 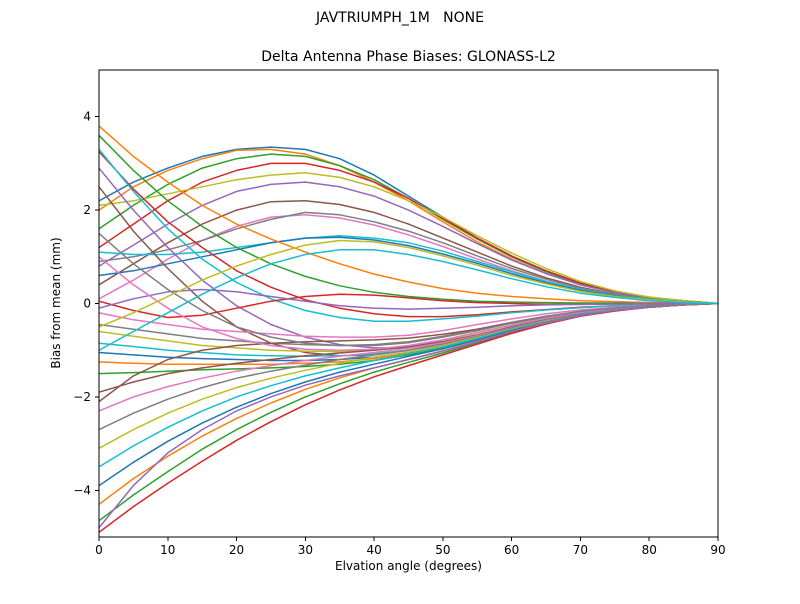 I want to click on y-tick-label: −4, so click(x=82, y=490).